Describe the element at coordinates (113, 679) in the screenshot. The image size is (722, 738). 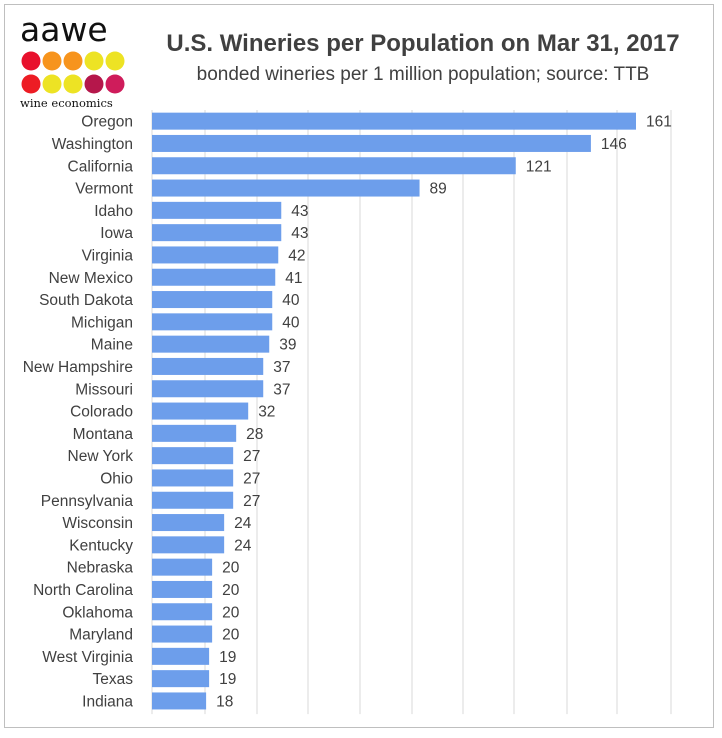
I see `category-label: Texas` at that location.